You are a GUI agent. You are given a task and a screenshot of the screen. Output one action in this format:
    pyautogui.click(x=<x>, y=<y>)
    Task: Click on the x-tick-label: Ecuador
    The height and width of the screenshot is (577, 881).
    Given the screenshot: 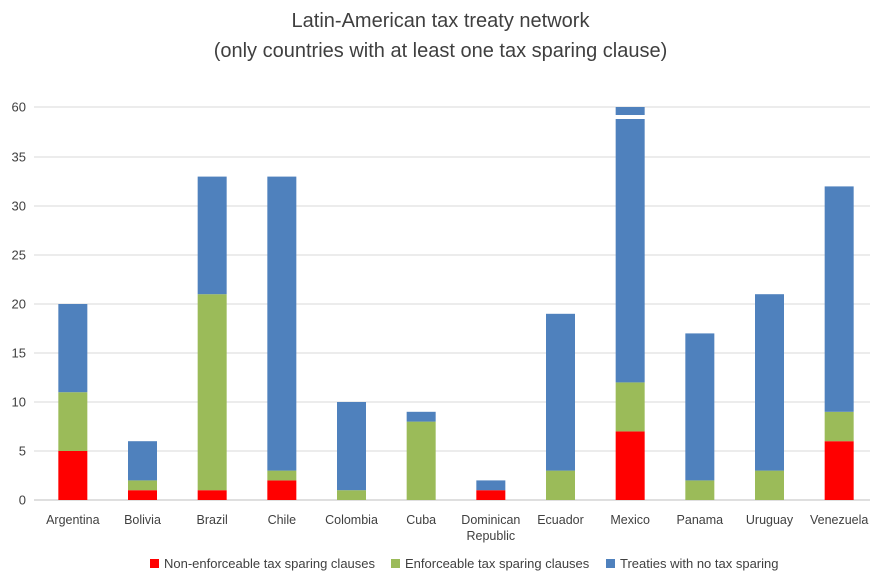 What is the action you would take?
    pyautogui.click(x=560, y=520)
    